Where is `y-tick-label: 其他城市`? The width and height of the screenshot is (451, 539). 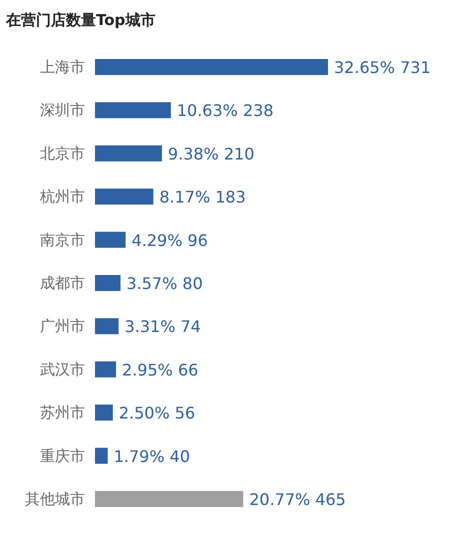 y-tick-label: 其他城市 is located at coordinates (55, 499).